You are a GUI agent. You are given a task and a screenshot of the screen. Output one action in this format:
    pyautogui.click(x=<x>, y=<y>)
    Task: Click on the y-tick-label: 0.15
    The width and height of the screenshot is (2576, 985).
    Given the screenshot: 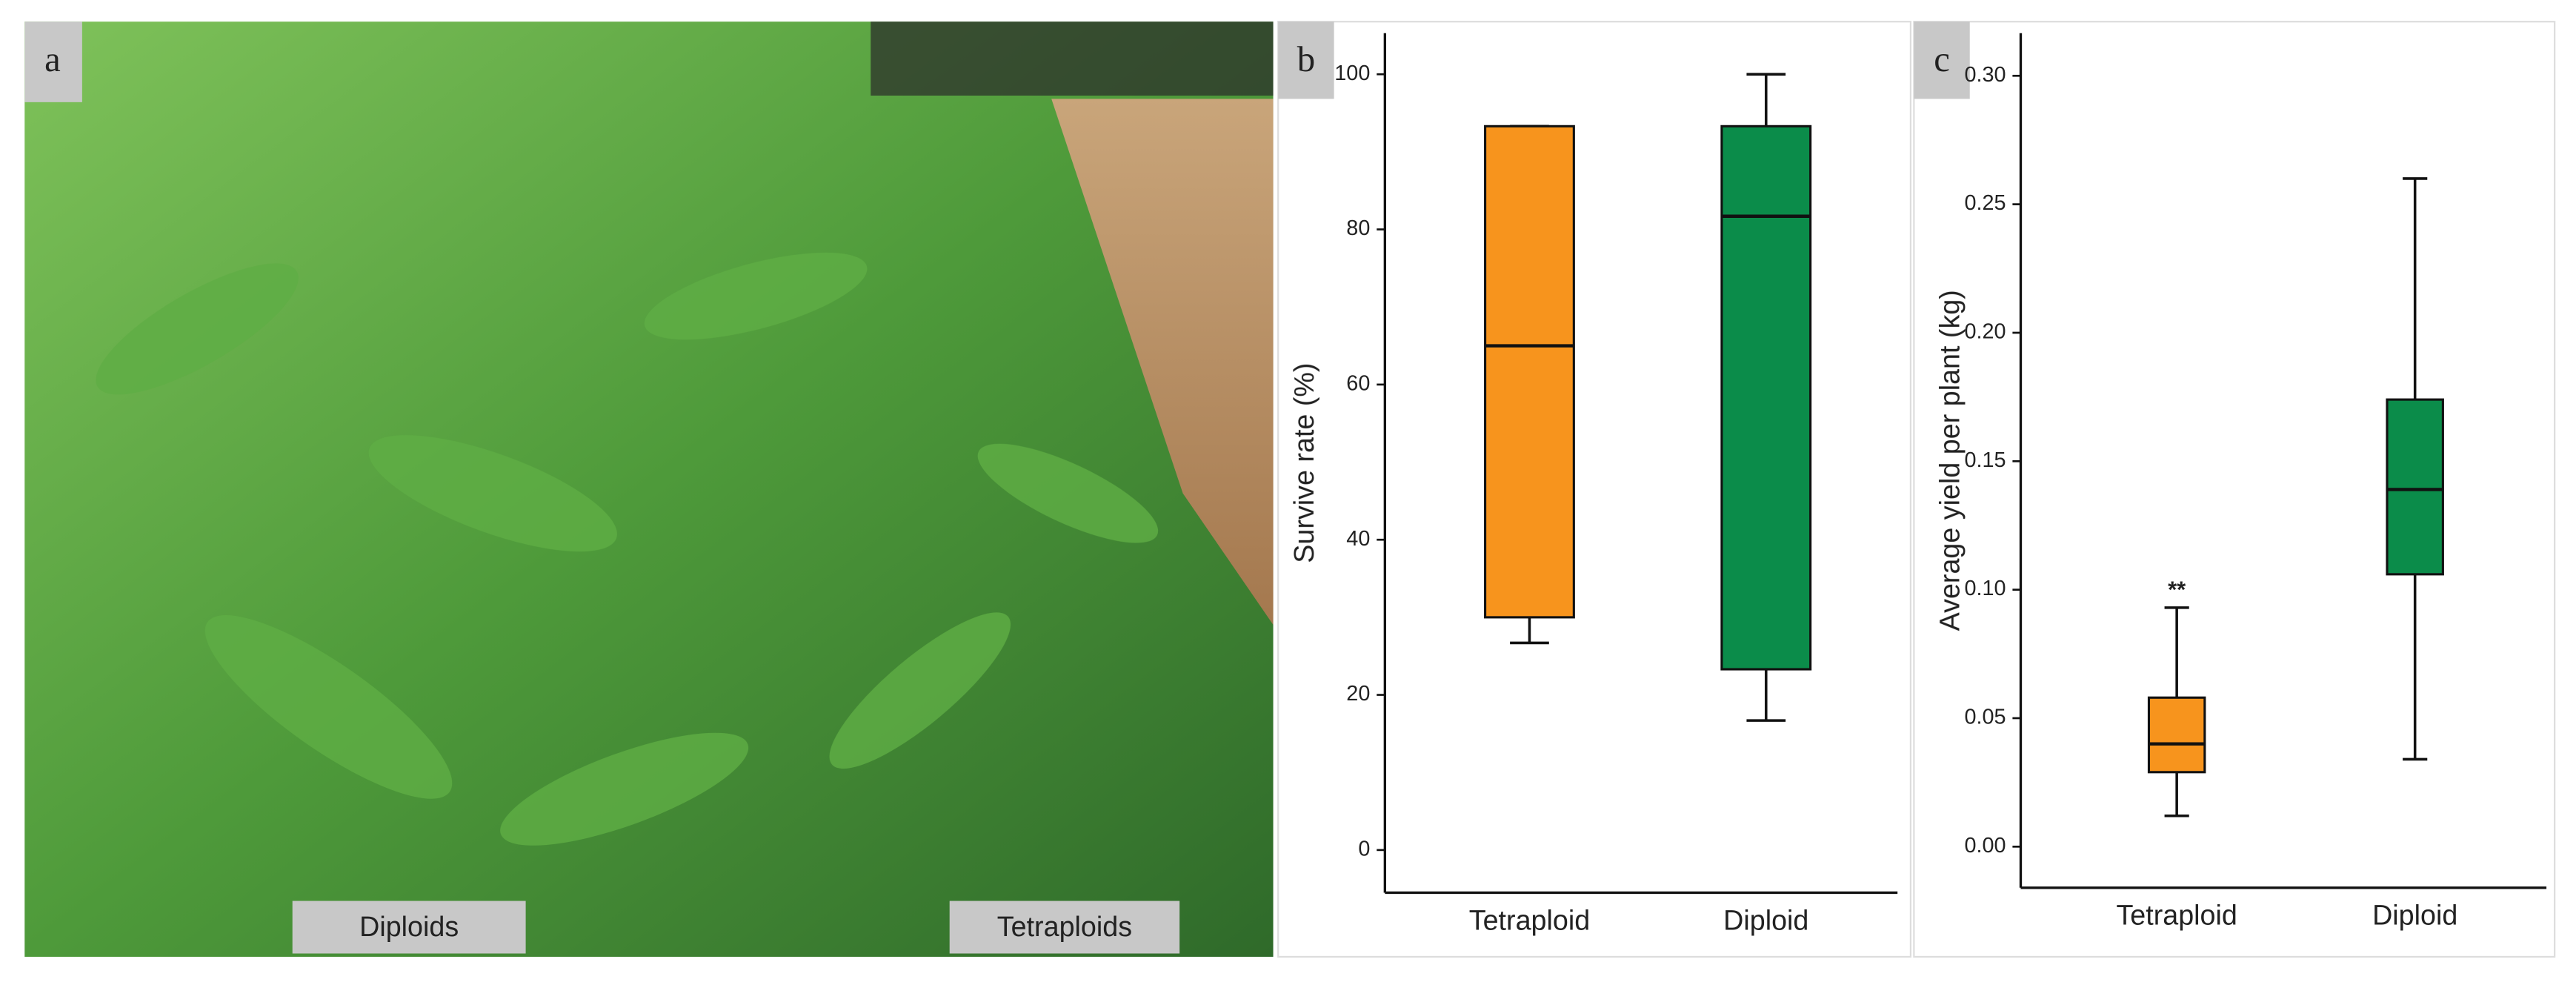 What is the action you would take?
    pyautogui.click(x=1985, y=460)
    